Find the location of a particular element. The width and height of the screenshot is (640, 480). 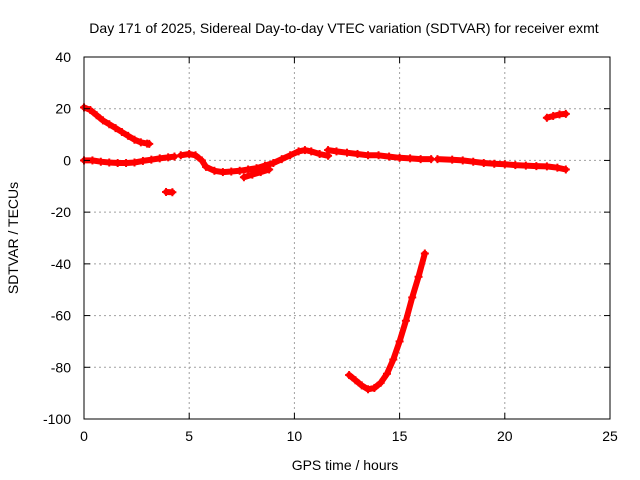

y-tick-label: 40 is located at coordinates (63, 57).